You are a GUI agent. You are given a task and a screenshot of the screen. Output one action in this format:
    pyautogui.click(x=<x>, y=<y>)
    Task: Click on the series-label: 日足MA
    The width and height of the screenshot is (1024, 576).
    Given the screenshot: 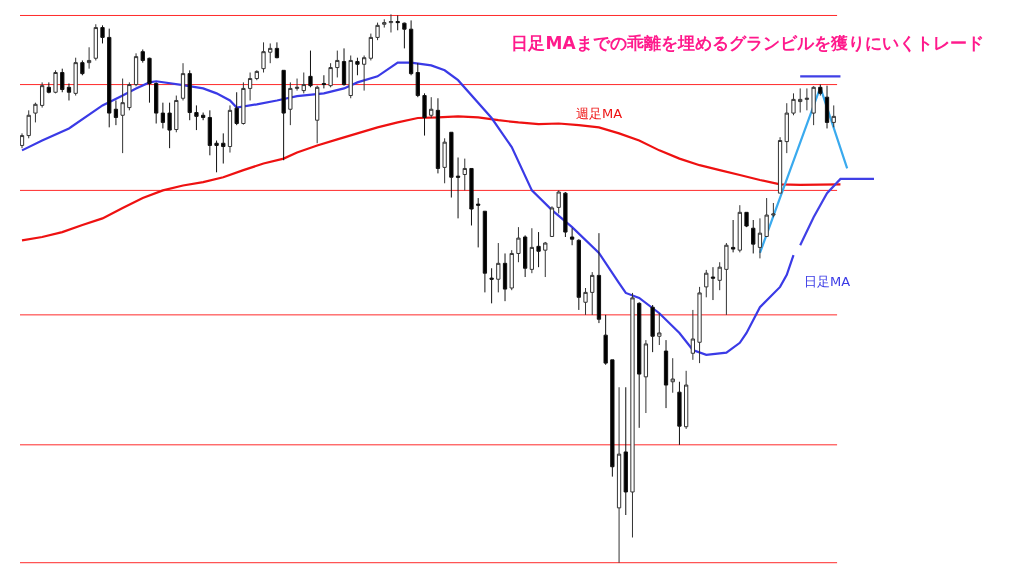 What is the action you would take?
    pyautogui.click(x=827, y=281)
    